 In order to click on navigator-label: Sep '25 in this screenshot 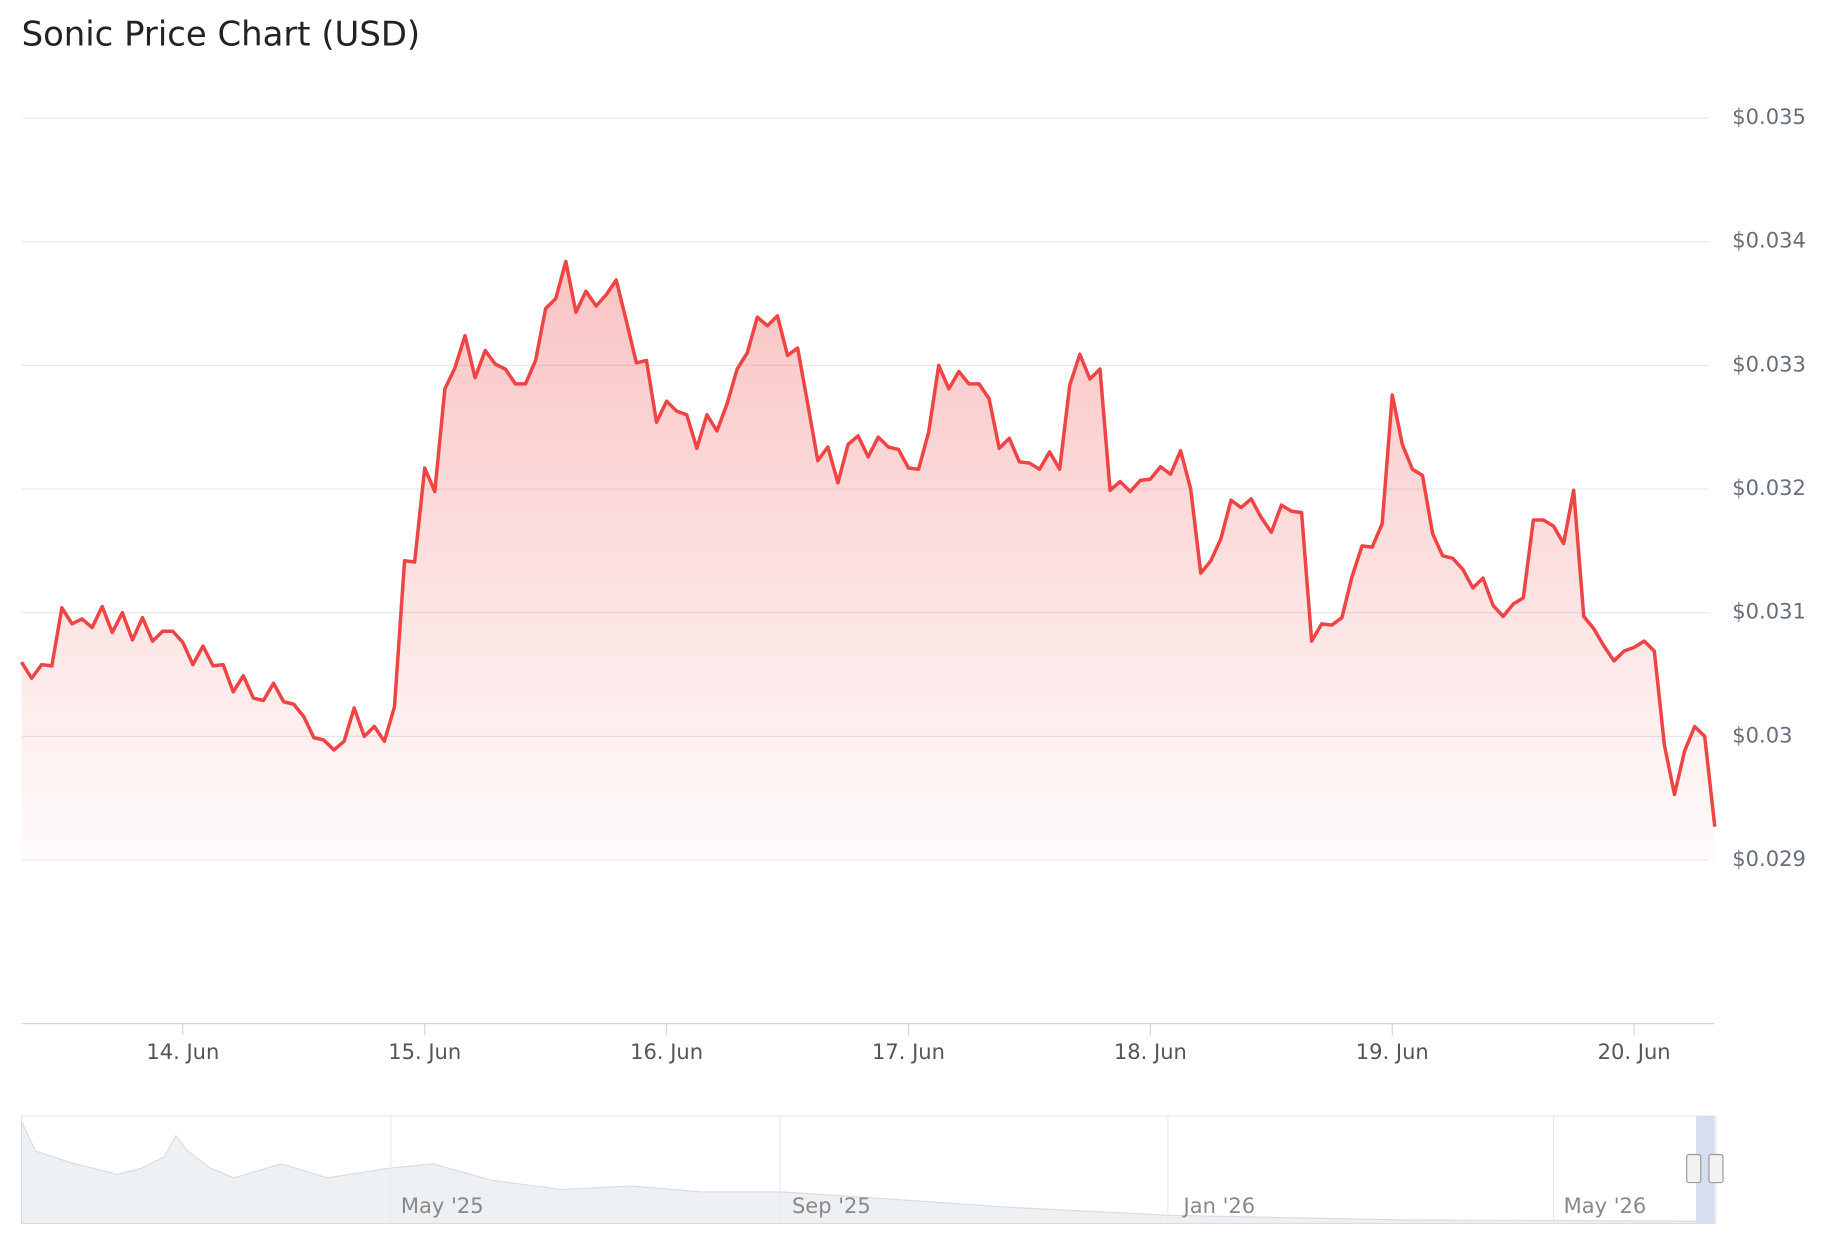, I will do `click(831, 1205)`.